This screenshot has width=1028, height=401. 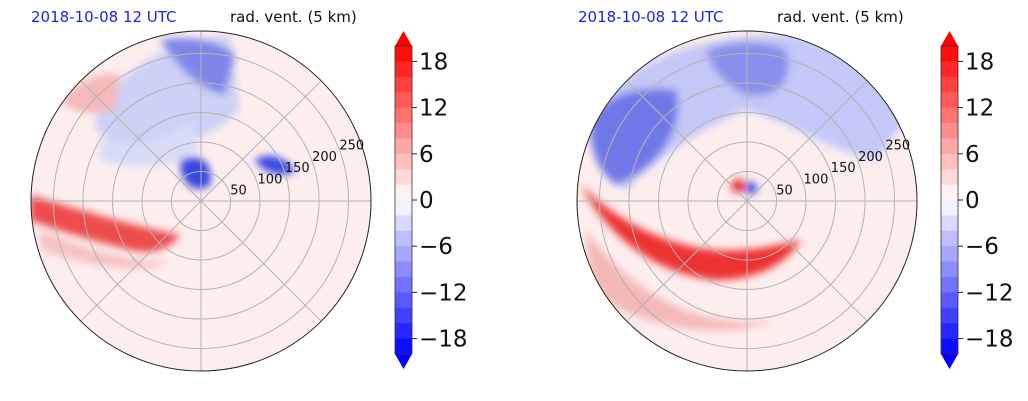 I want to click on panel-right-time-title: 2018-10-08 12 UTC, so click(x=651, y=17).